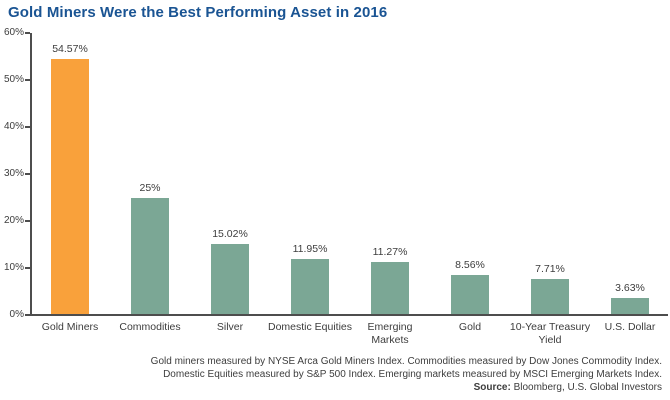  Describe the element at coordinates (470, 264) in the screenshot. I see `value-label: 8.56%` at that location.